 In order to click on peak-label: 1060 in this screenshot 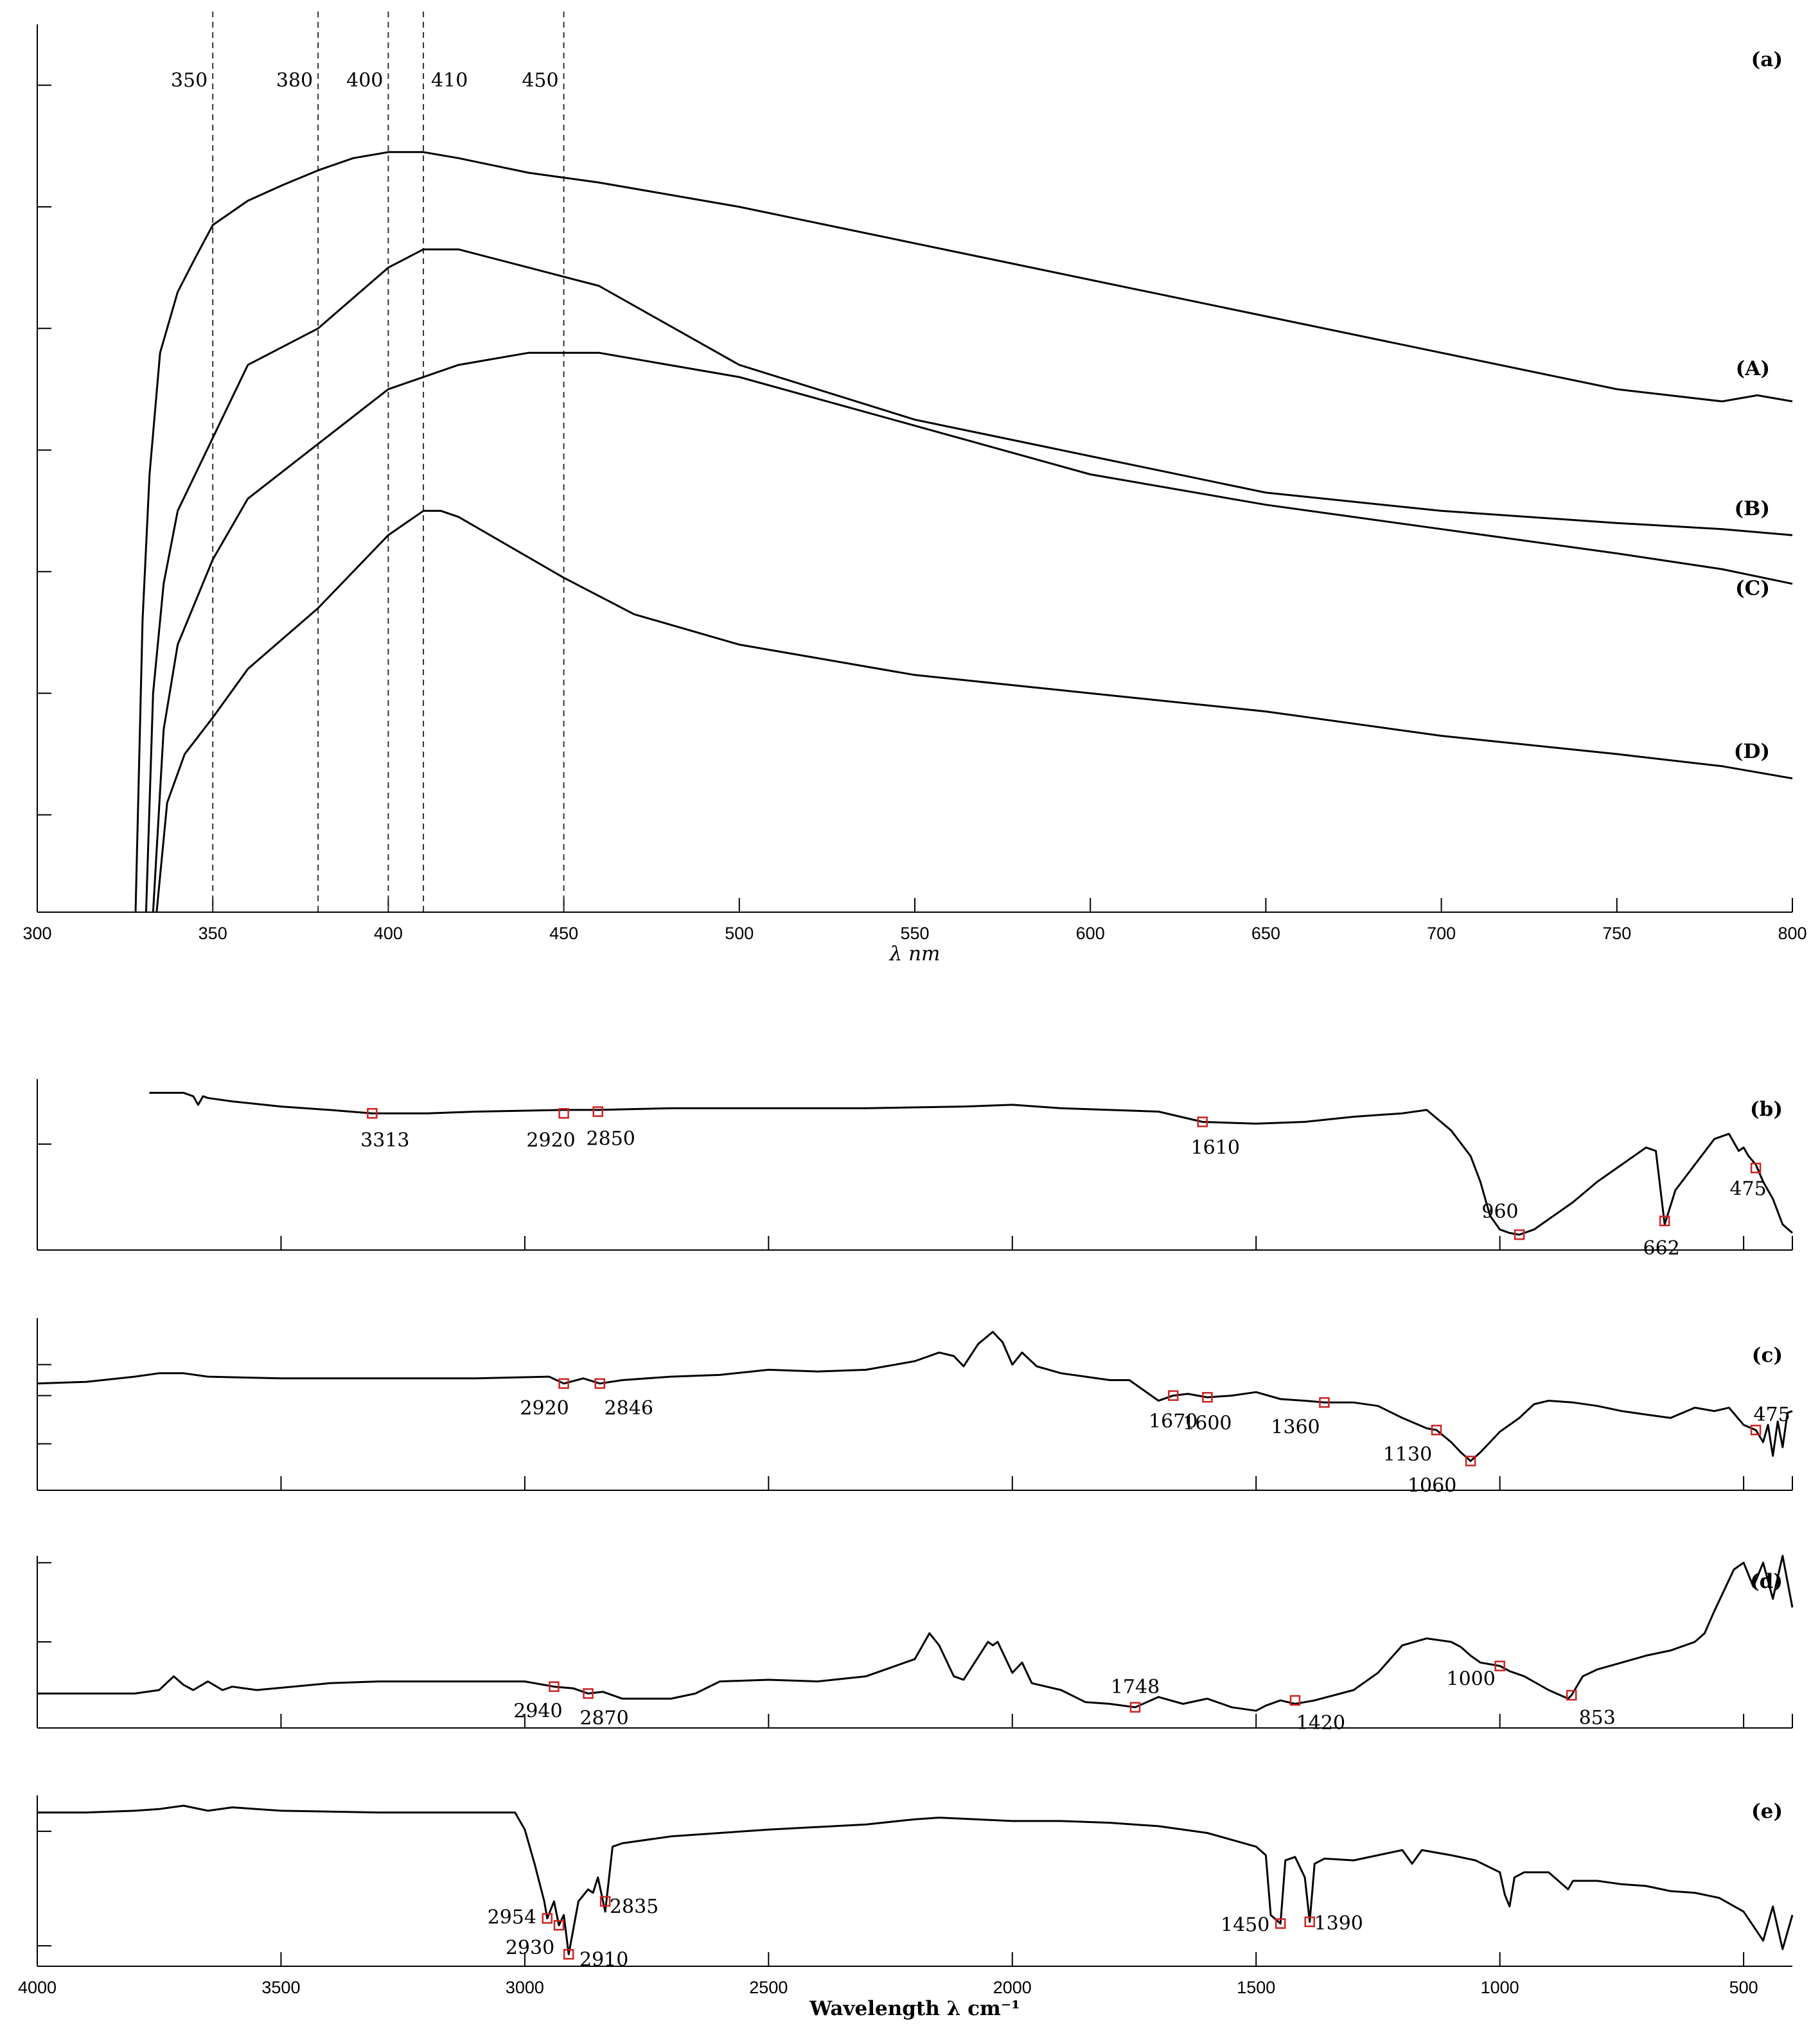, I will do `click(1432, 1486)`.